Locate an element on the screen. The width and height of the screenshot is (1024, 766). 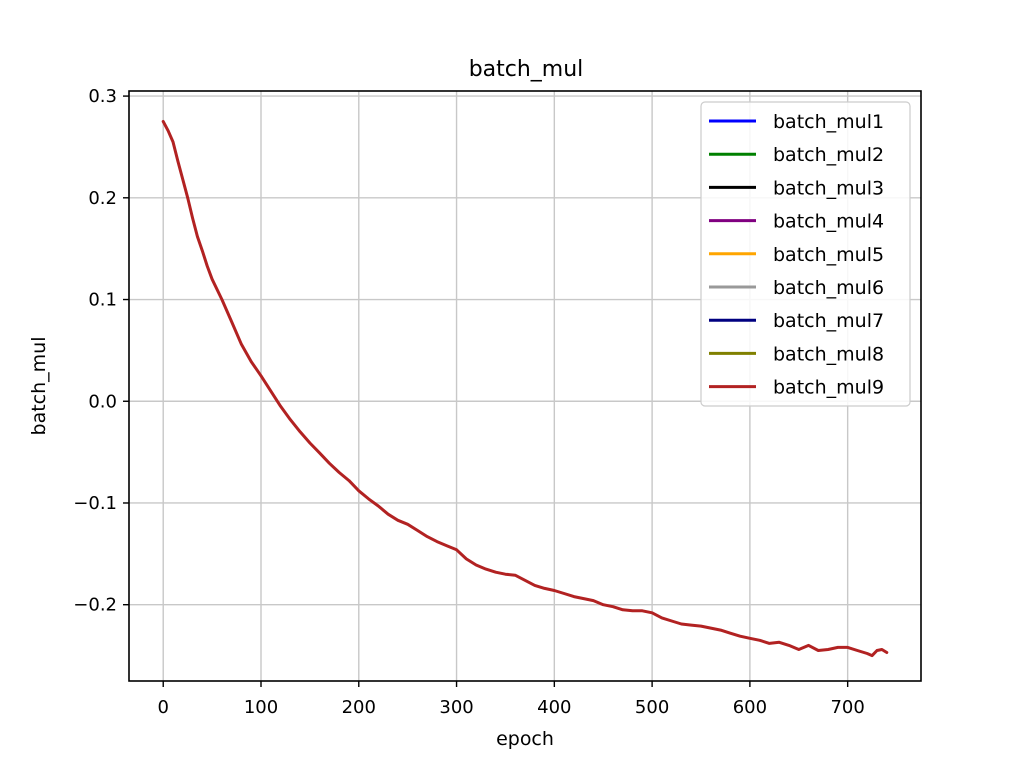
x-tick-label: 500 is located at coordinates (652, 707).